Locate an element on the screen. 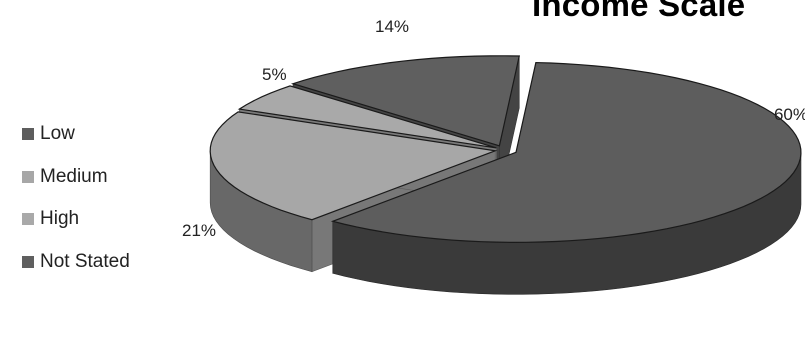 The image size is (805, 363). slice-label-not-stated: 14% is located at coordinates (392, 26).